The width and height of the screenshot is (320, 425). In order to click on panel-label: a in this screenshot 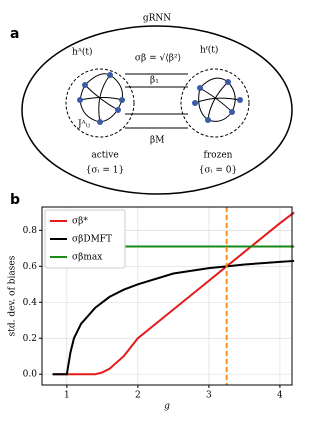, I will do `click(14, 34)`.